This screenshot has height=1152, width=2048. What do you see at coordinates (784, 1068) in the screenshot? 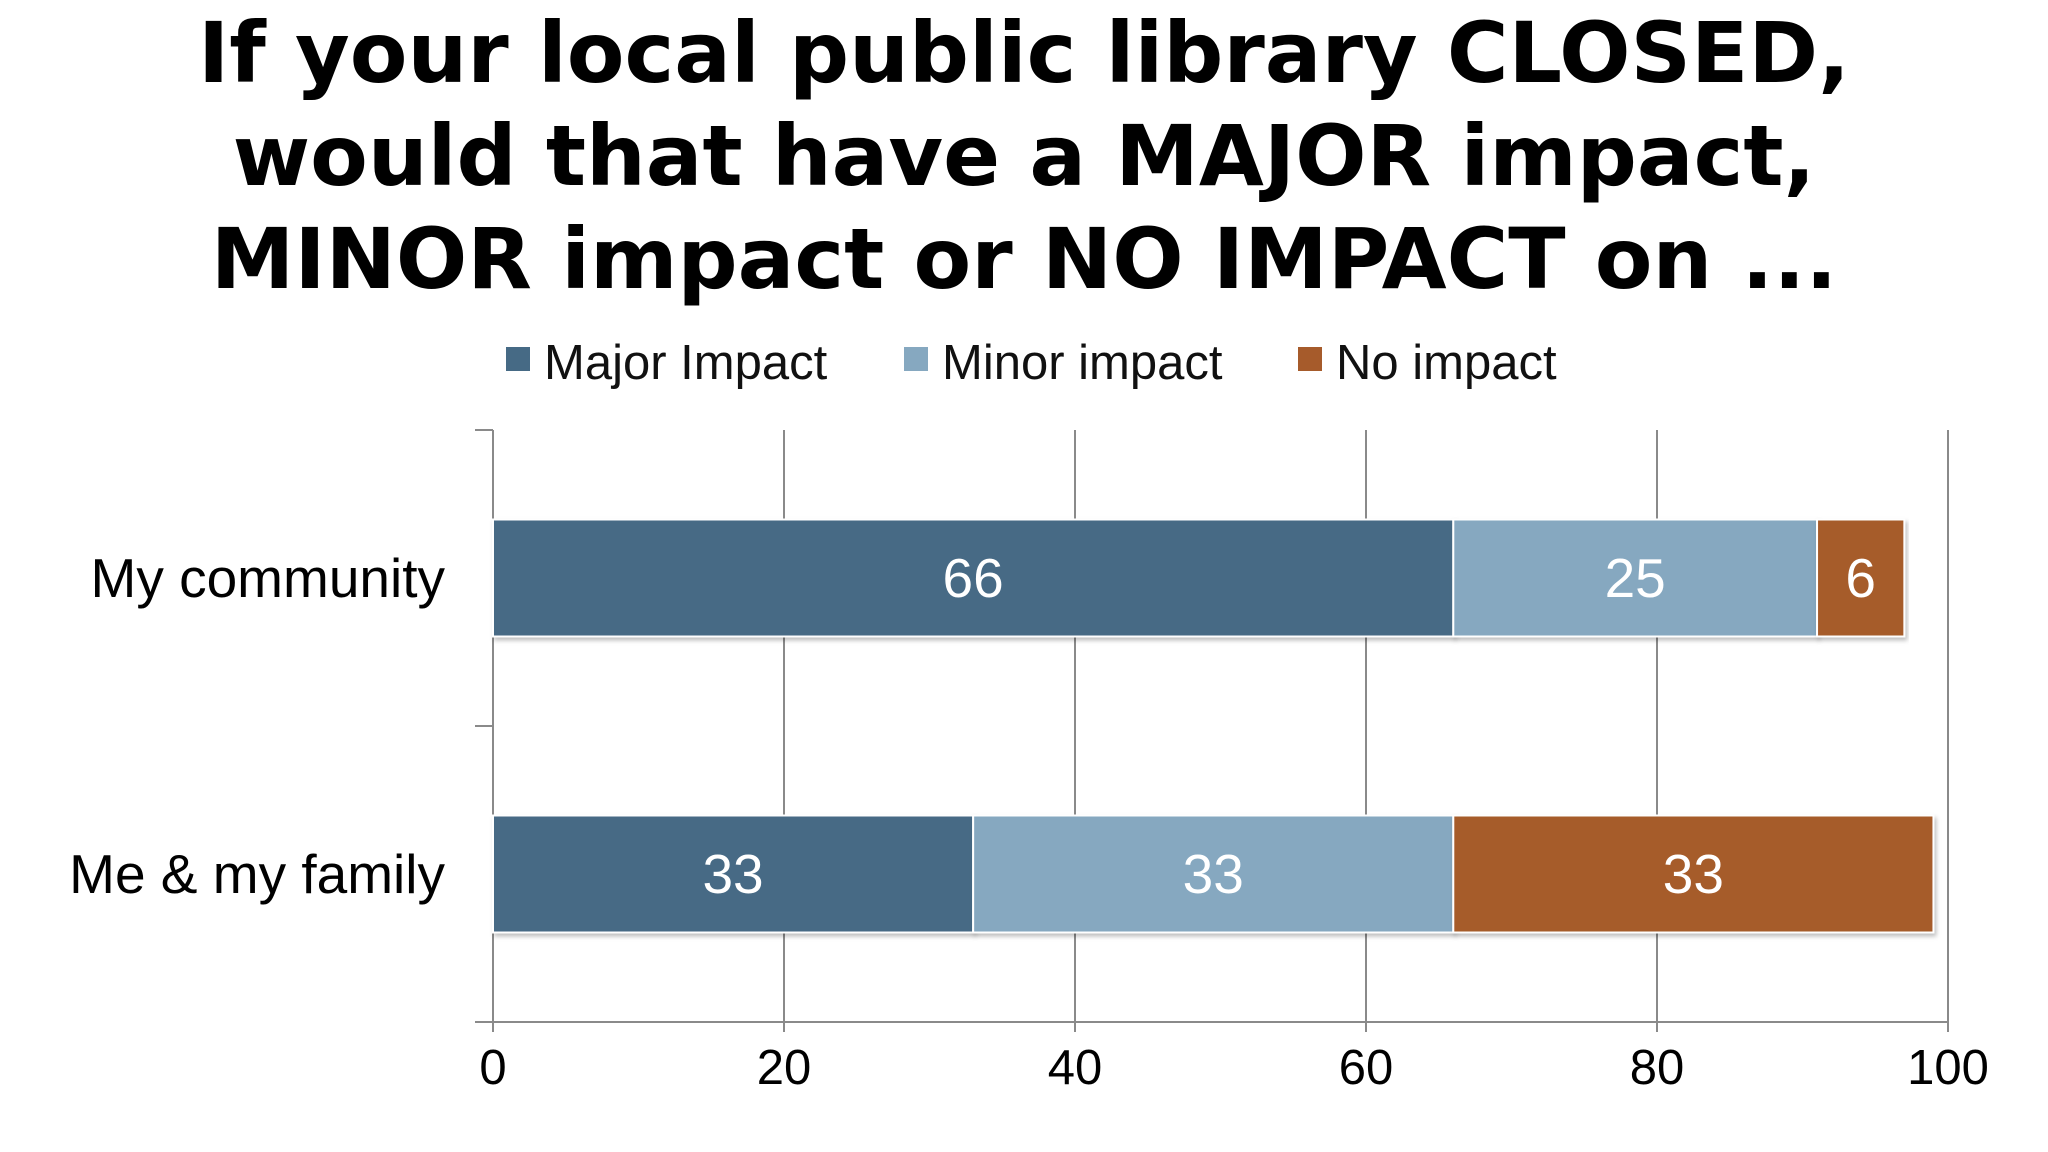
I see `x-tick-label: 20` at bounding box center [784, 1068].